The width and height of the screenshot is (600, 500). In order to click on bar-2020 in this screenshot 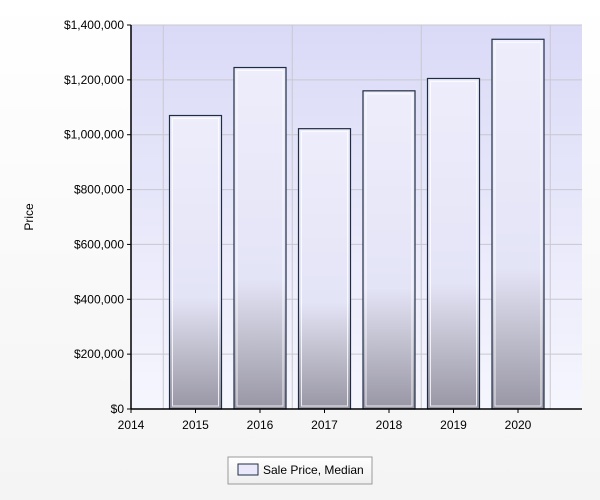, I will do `click(518, 224)`.